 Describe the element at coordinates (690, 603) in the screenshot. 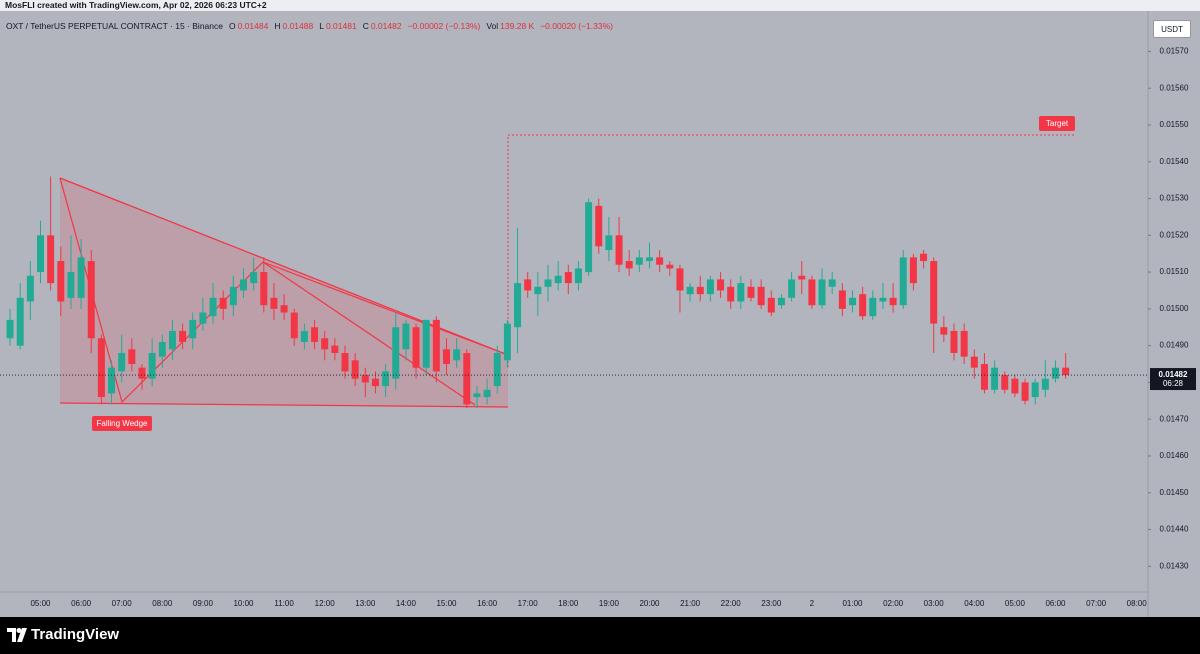

I see `x-tick-label: 21:00` at that location.